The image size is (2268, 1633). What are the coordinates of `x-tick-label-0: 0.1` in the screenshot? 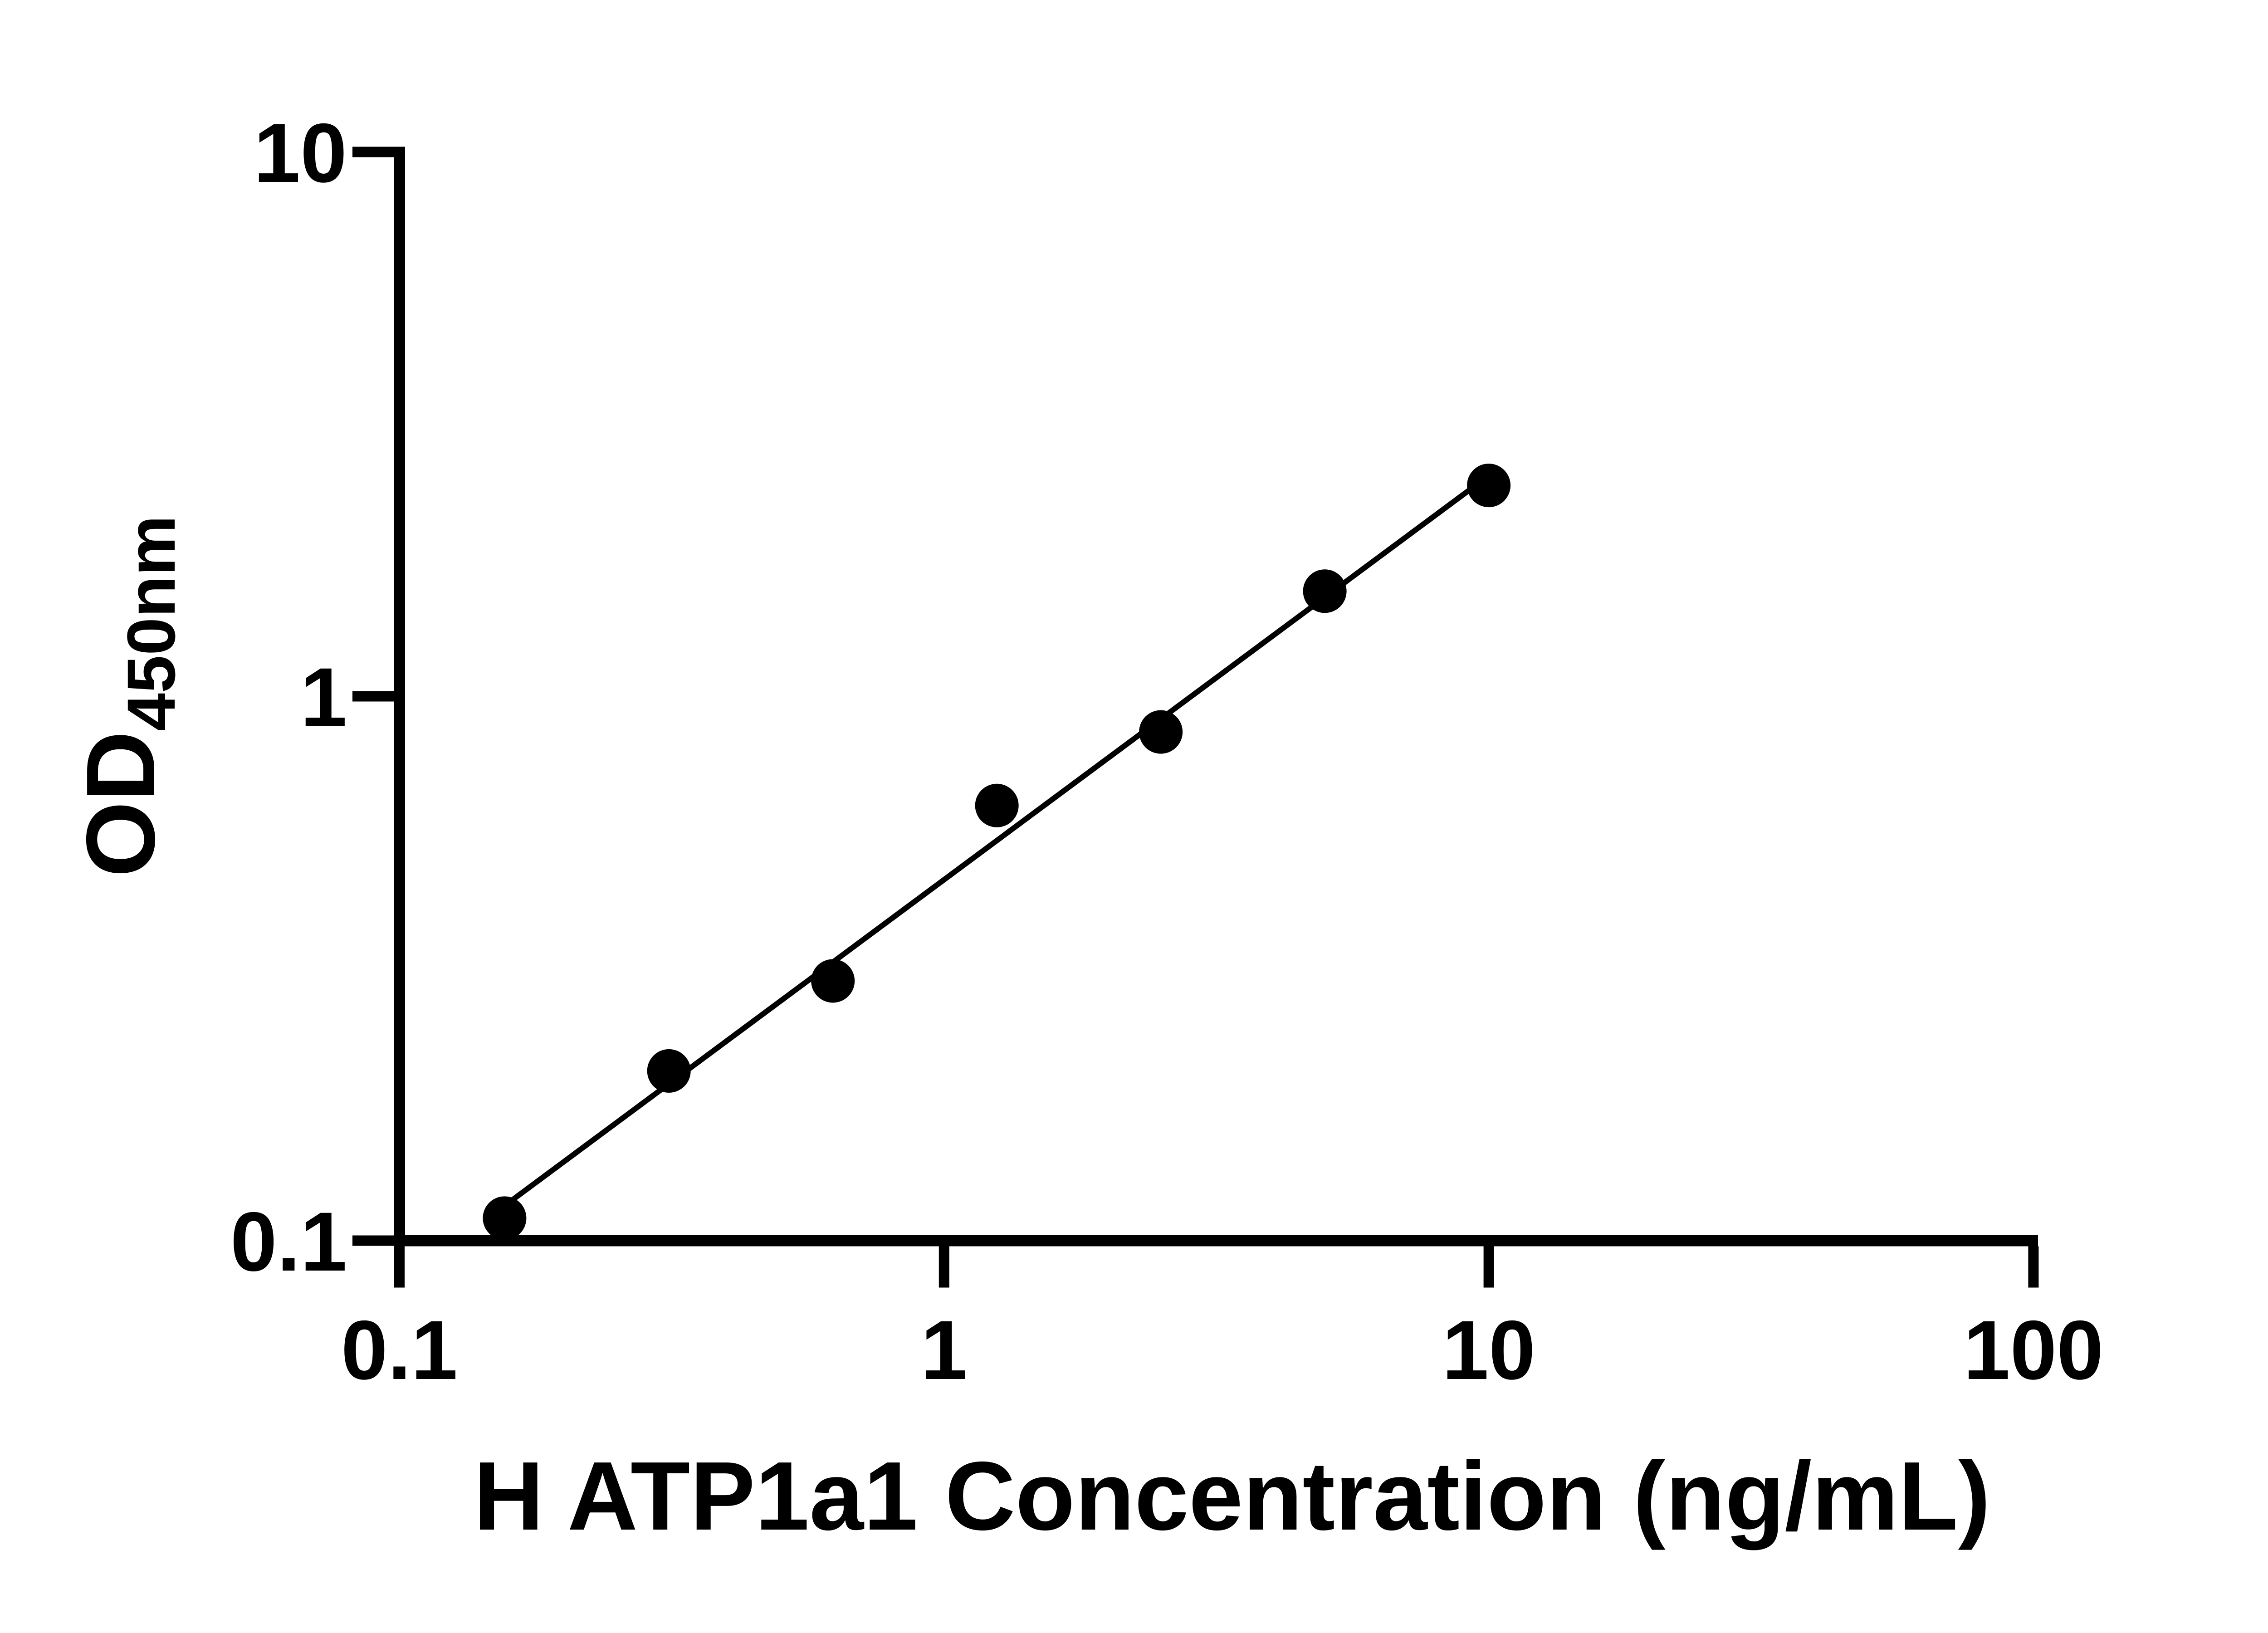 It's located at (400, 1350).